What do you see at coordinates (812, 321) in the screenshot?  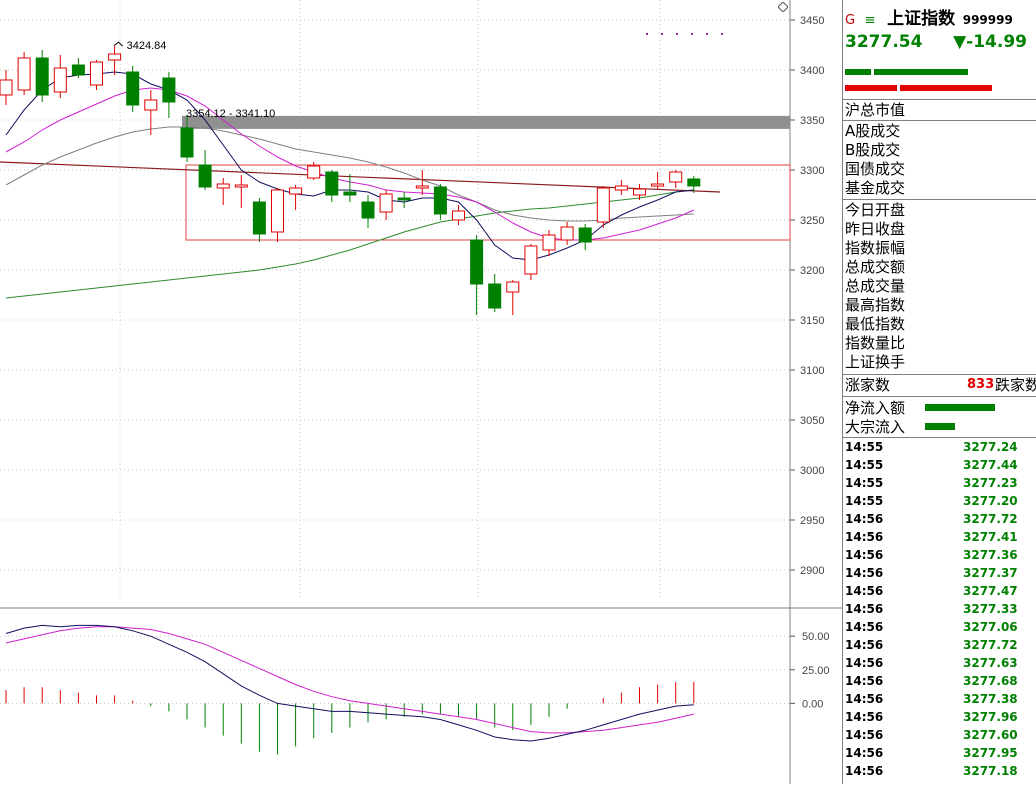 I see `y-axis-label: 3150` at bounding box center [812, 321].